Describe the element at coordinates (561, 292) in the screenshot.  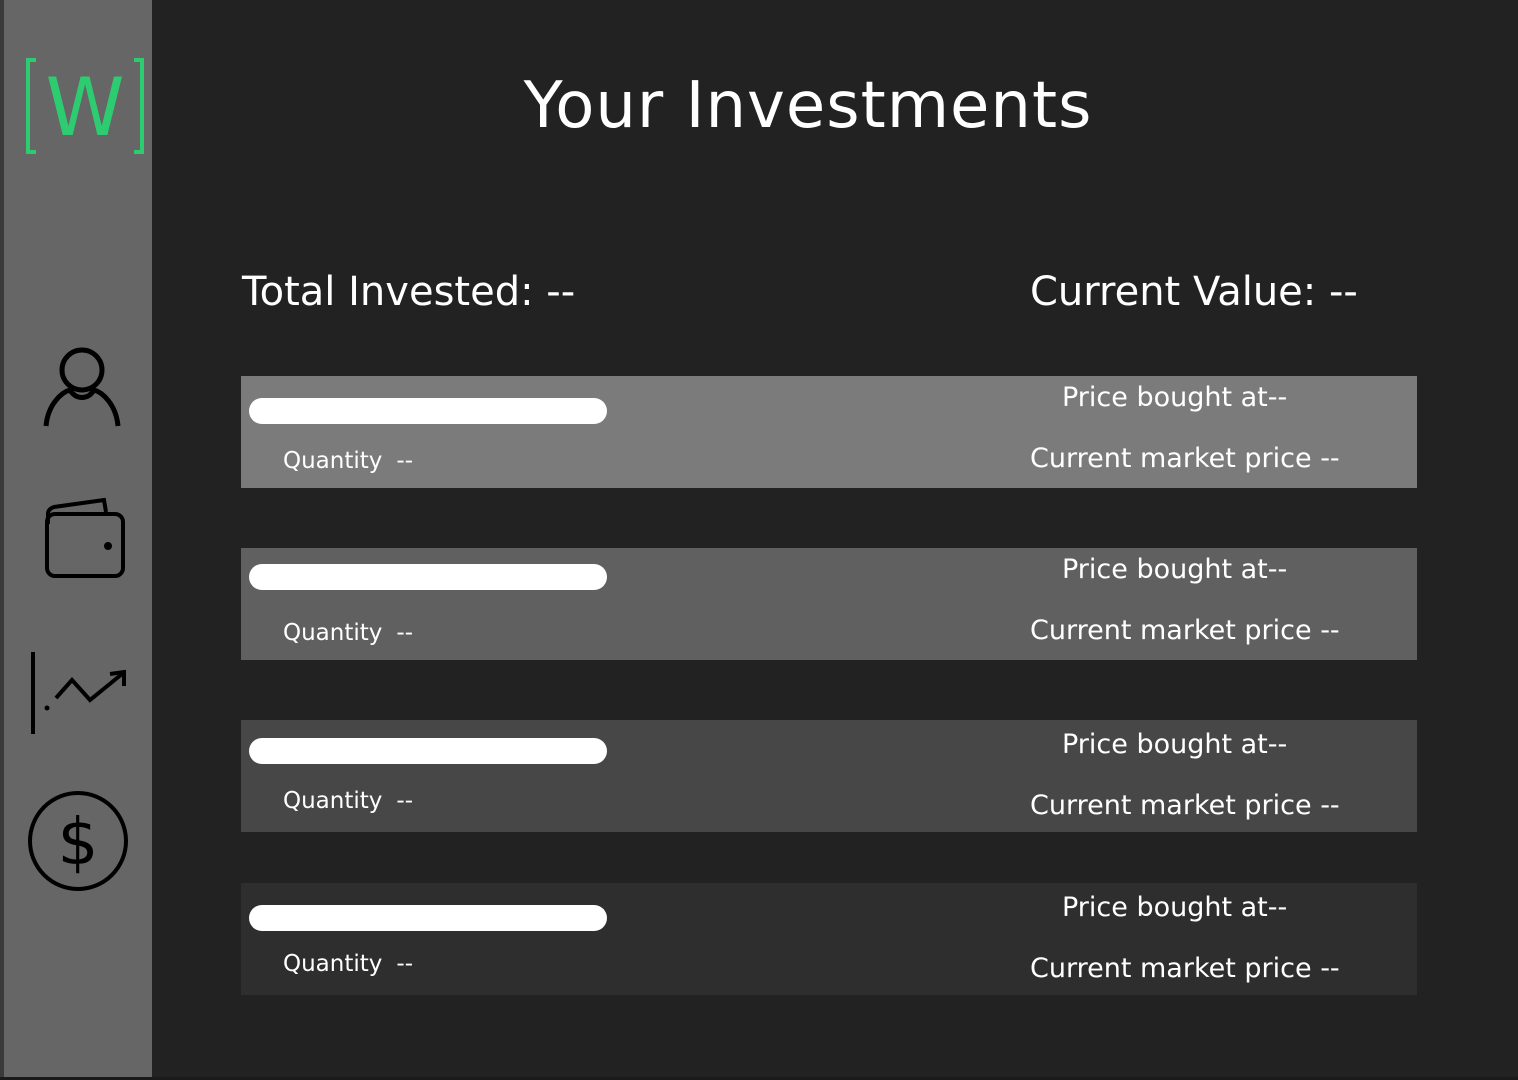
I see `total-invested-value: --` at that location.